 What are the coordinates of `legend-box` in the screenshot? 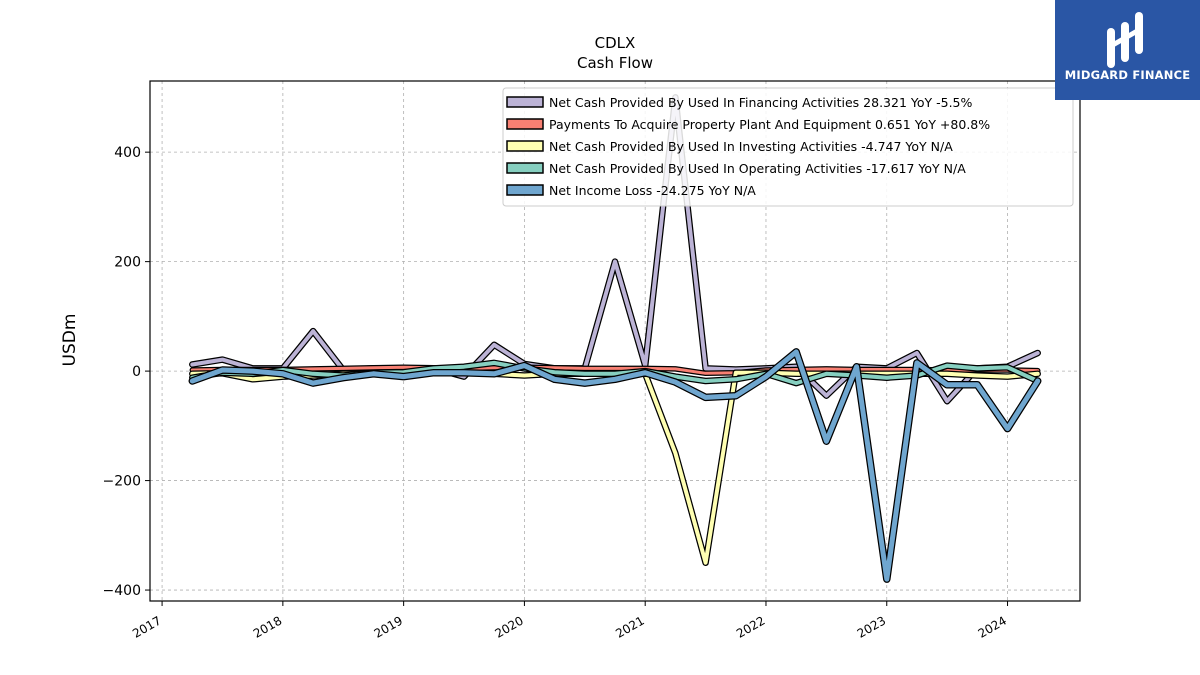 It's located at (788, 147).